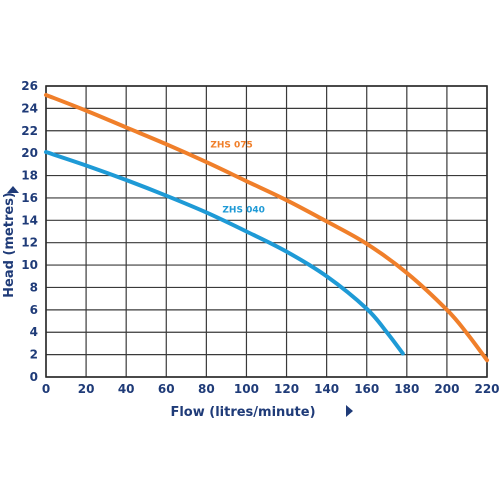 This screenshot has height=500, width=500. What do you see at coordinates (29, 220) in the screenshot?
I see `y-tick-label: 14` at bounding box center [29, 220].